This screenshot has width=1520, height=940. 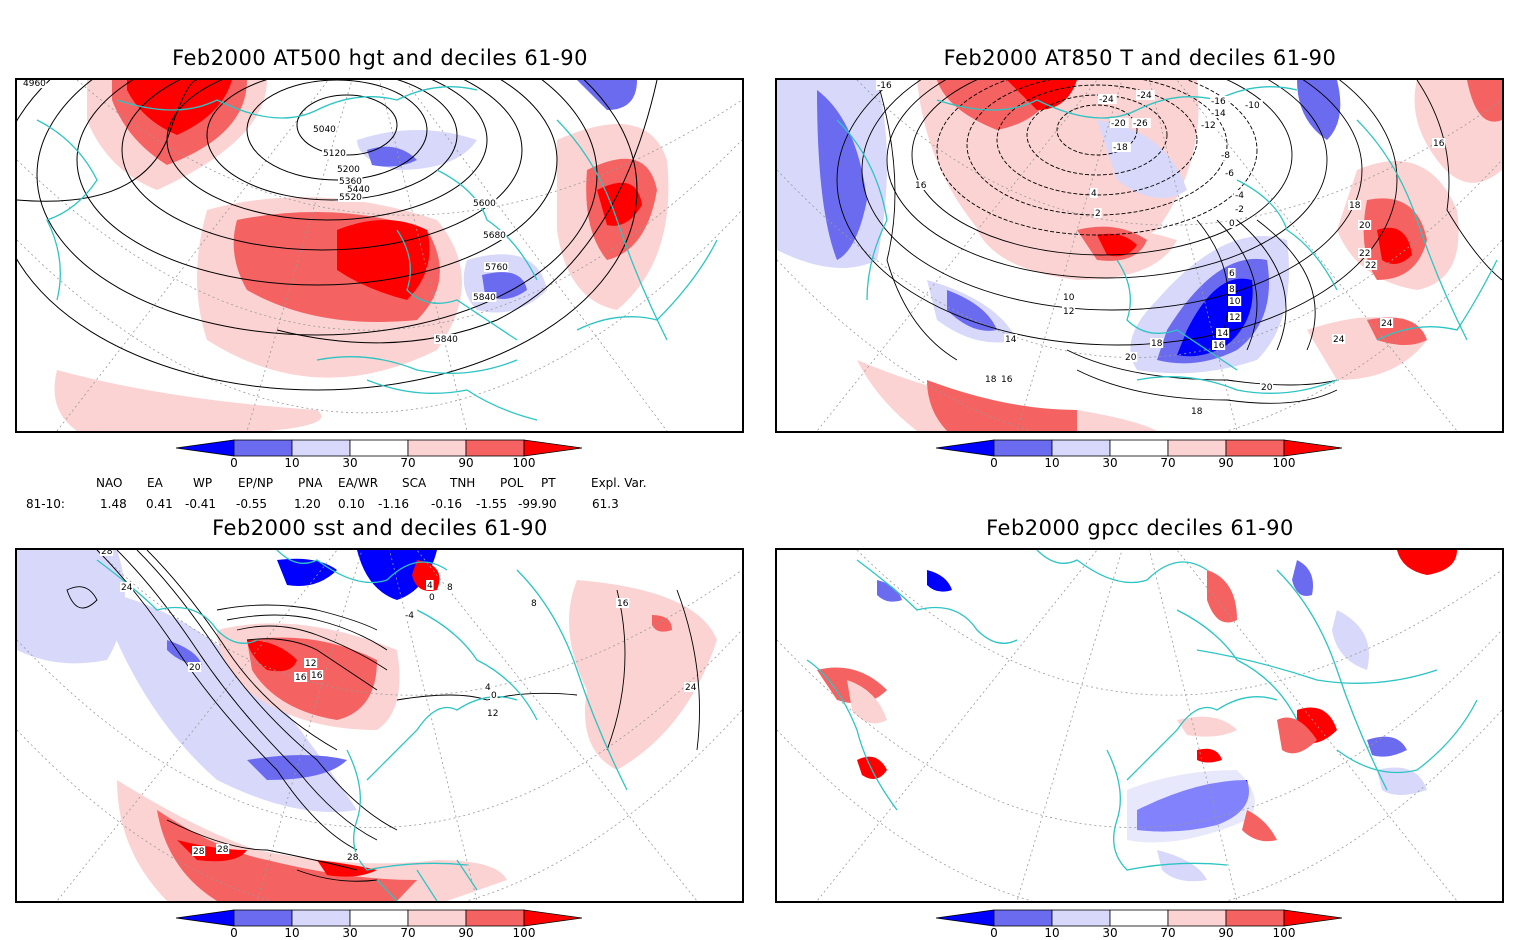 I want to click on index-row-label: 81-10:, so click(x=45, y=504).